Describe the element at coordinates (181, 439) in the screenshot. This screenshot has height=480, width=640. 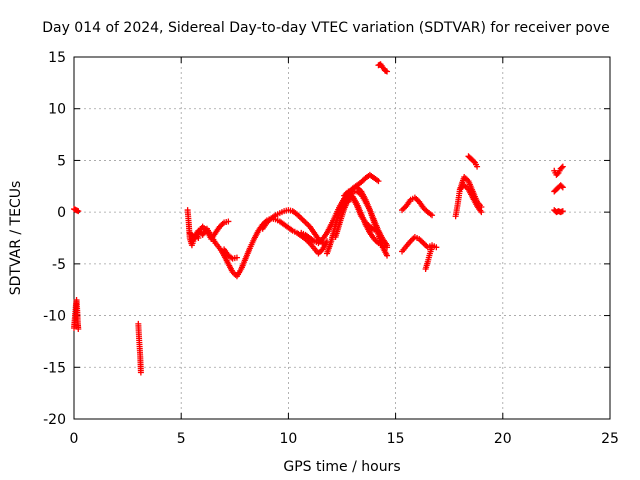
I see `x-tick-label: 5` at that location.